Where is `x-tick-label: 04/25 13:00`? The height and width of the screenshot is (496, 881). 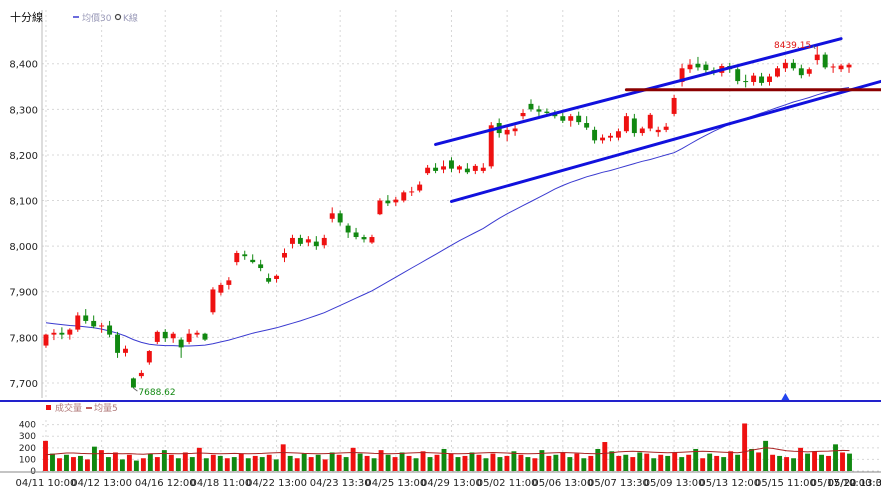 x-tick-label: 04/25 13:00 is located at coordinates (395, 483).